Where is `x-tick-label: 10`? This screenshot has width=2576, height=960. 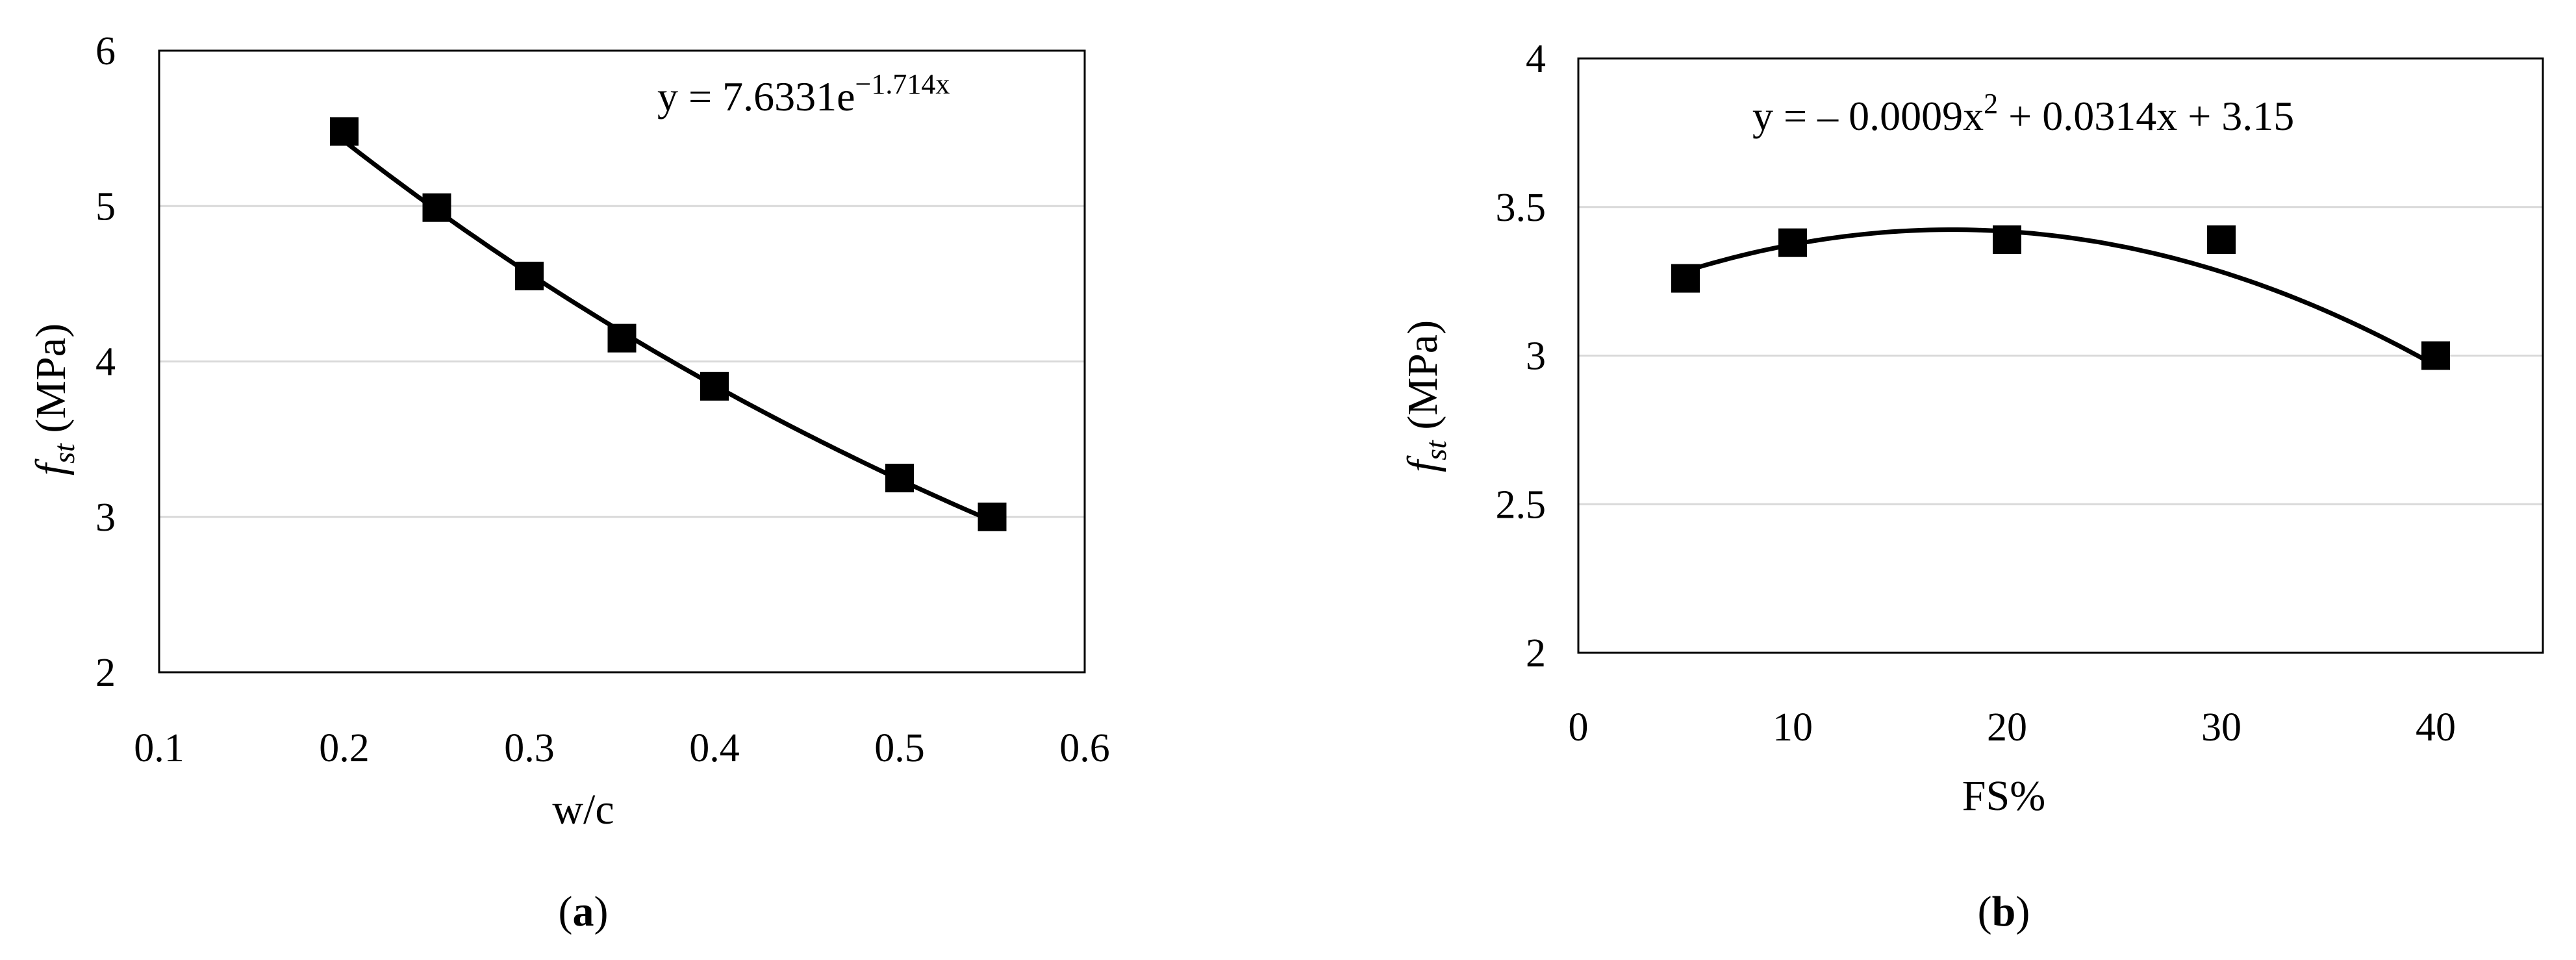
x-tick-label: 10 is located at coordinates (1793, 727).